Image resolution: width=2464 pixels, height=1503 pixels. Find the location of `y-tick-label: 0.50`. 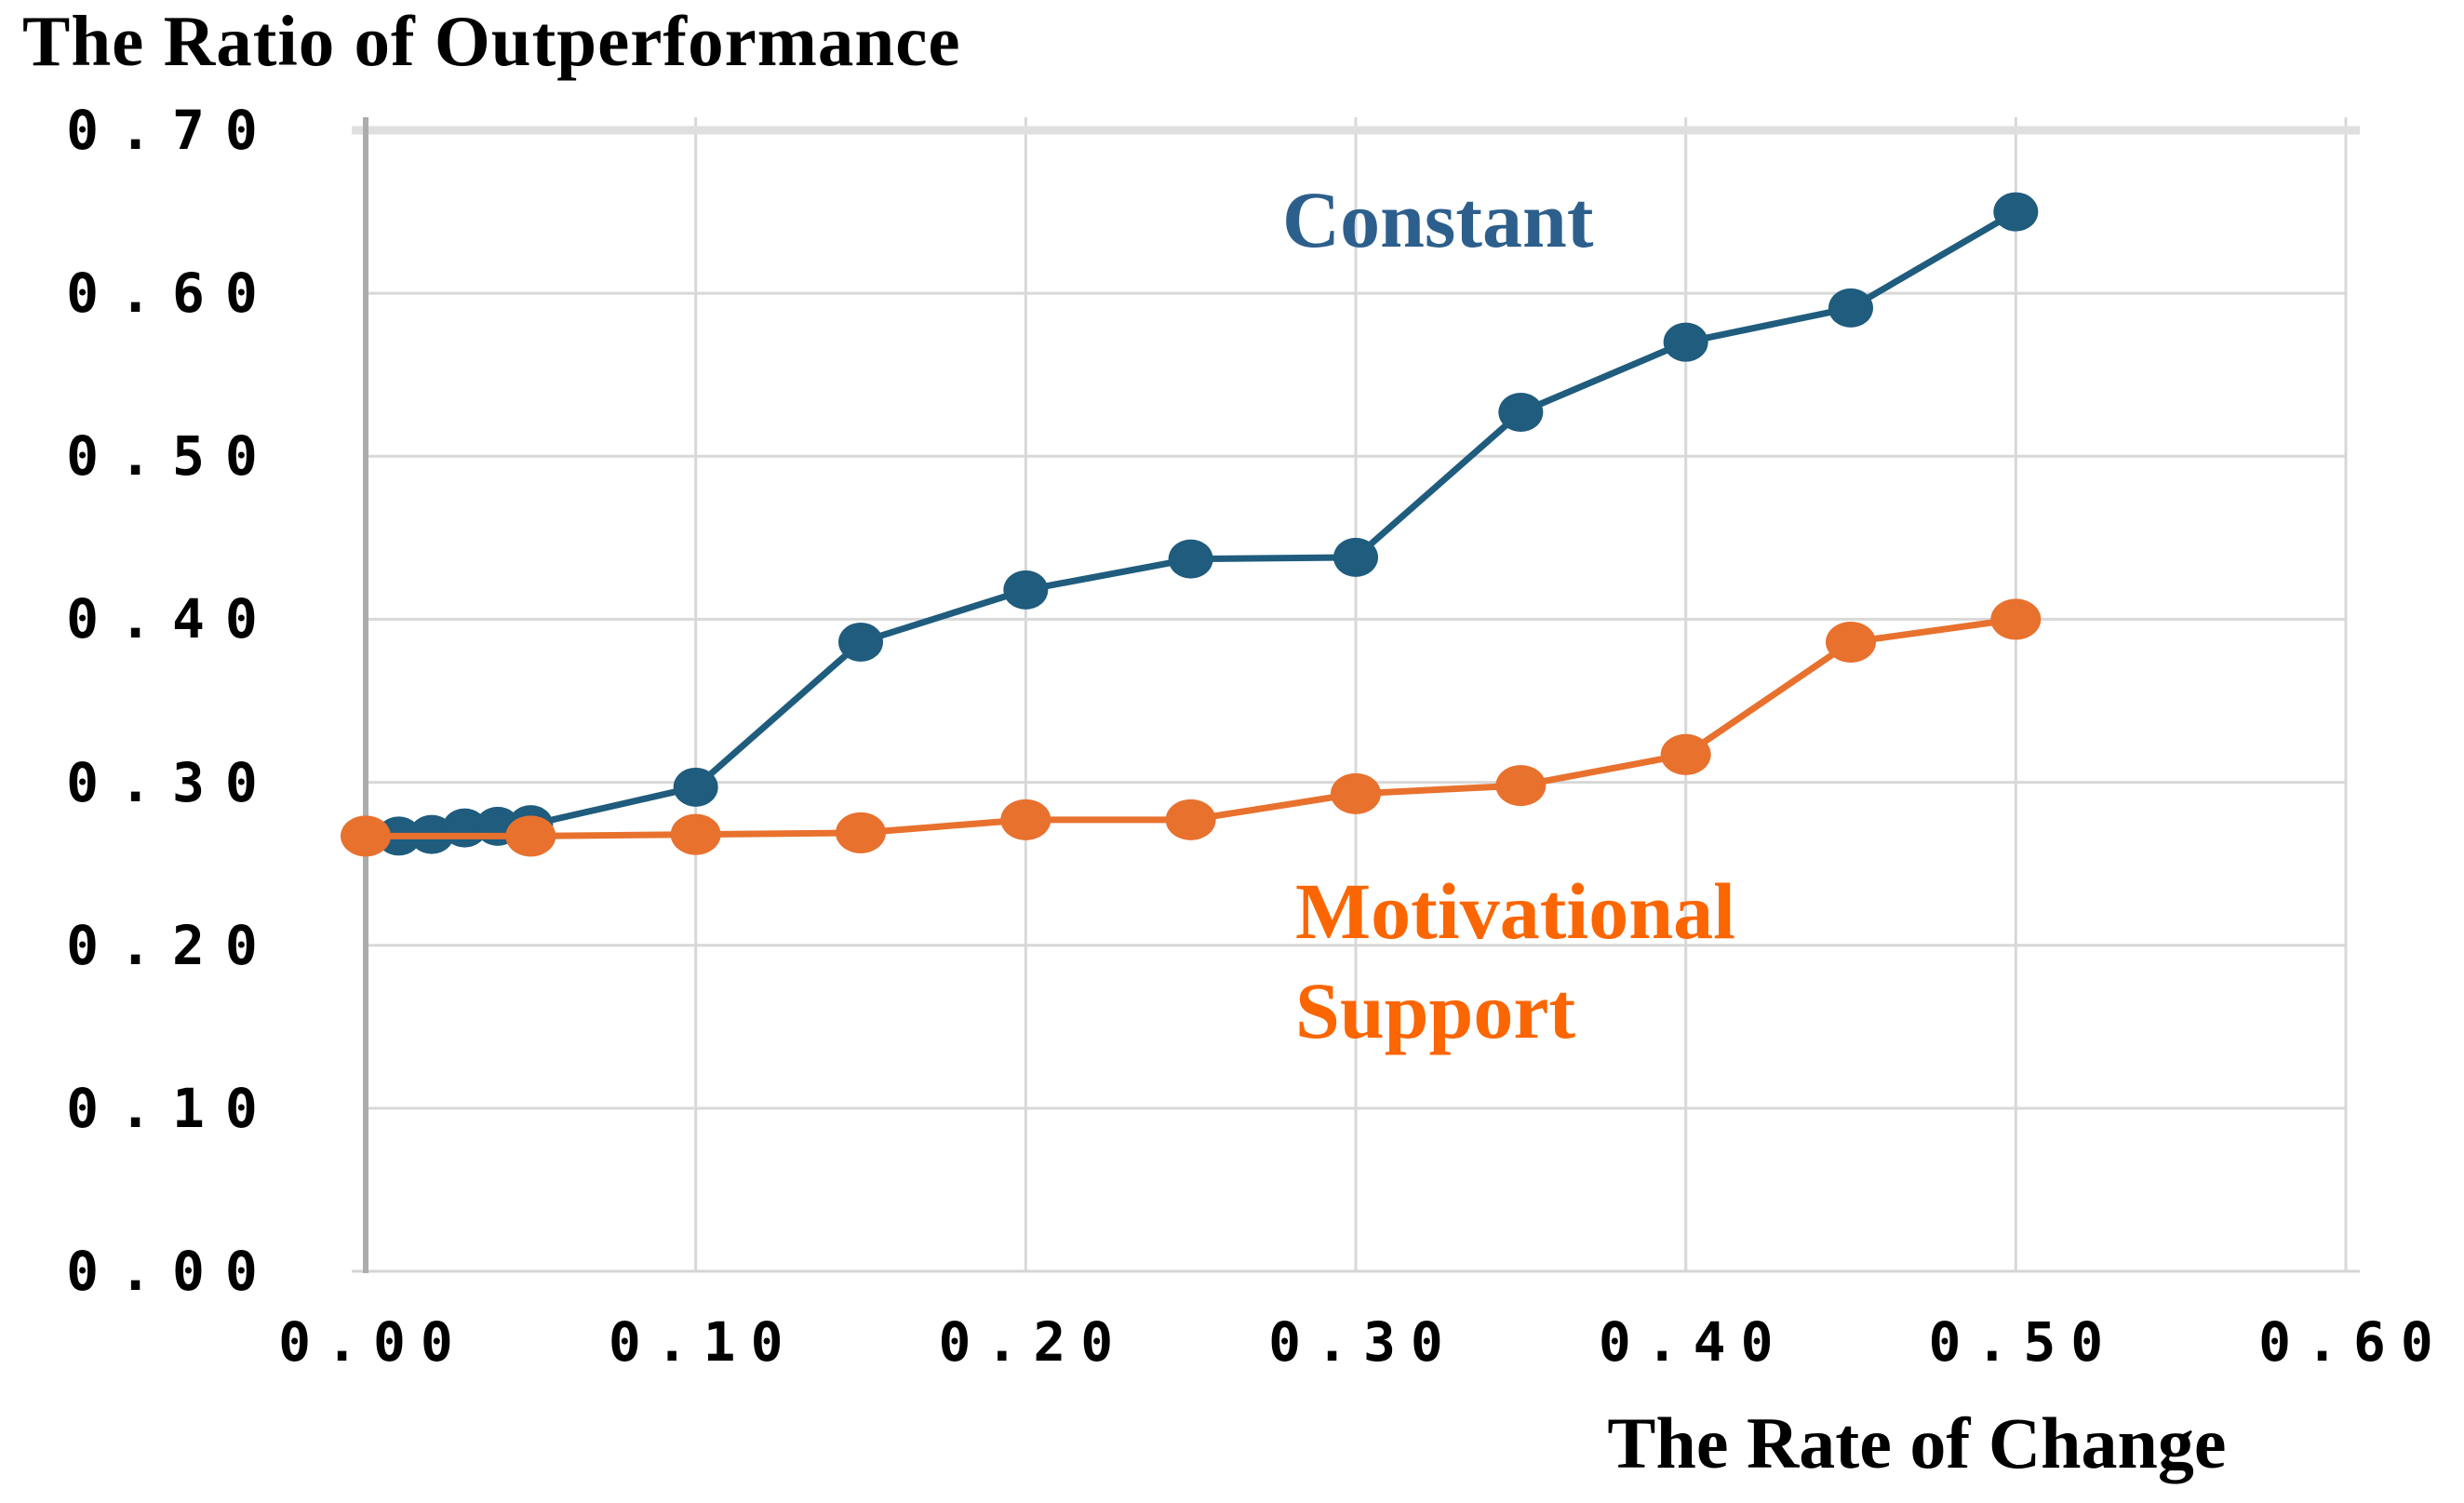

y-tick-label: 0.50 is located at coordinates (172, 456).